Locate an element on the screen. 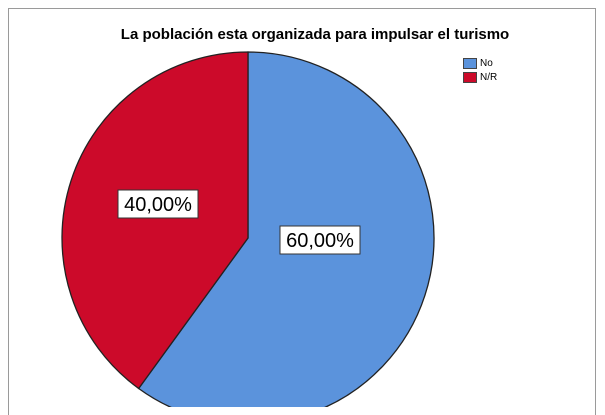  data-label-text-nr: 40,00% is located at coordinates (158, 205).